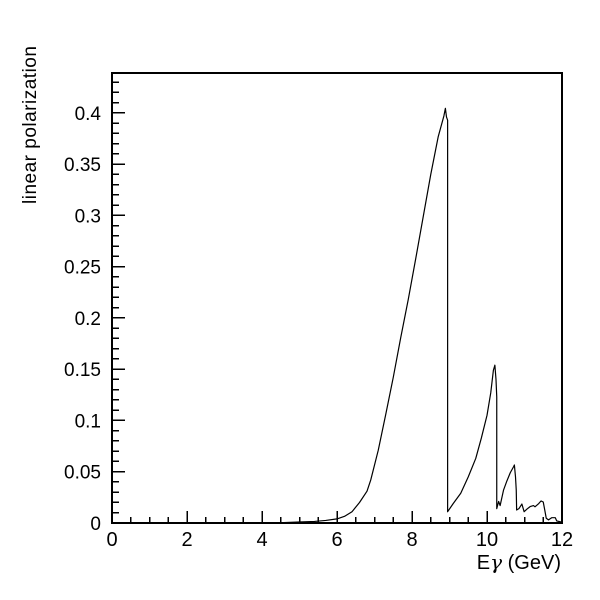 The width and height of the screenshot is (600, 600). I want to click on x-axis-label: Eγ (GeV), so click(480, 562).